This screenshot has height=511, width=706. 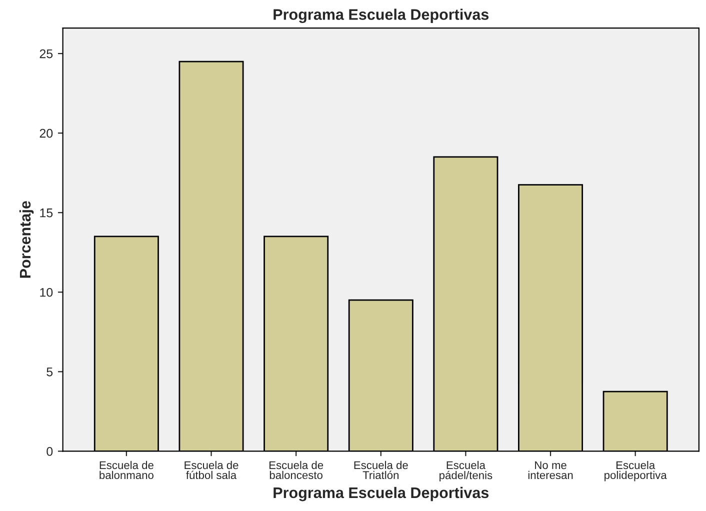 I want to click on x-axis-title: Programa Escuela Deportivas, so click(x=381, y=494).